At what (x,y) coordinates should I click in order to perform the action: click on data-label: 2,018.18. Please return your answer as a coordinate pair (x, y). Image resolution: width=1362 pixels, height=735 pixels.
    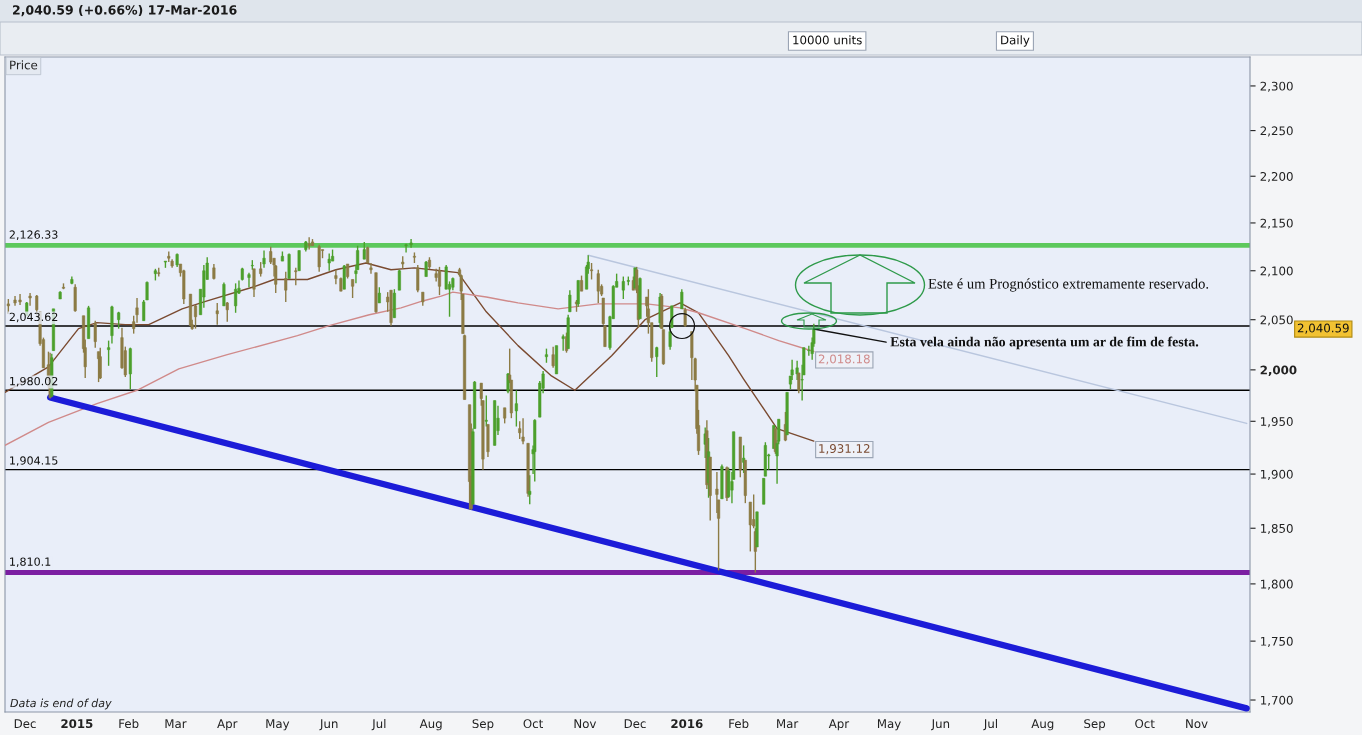
    Looking at the image, I should click on (844, 359).